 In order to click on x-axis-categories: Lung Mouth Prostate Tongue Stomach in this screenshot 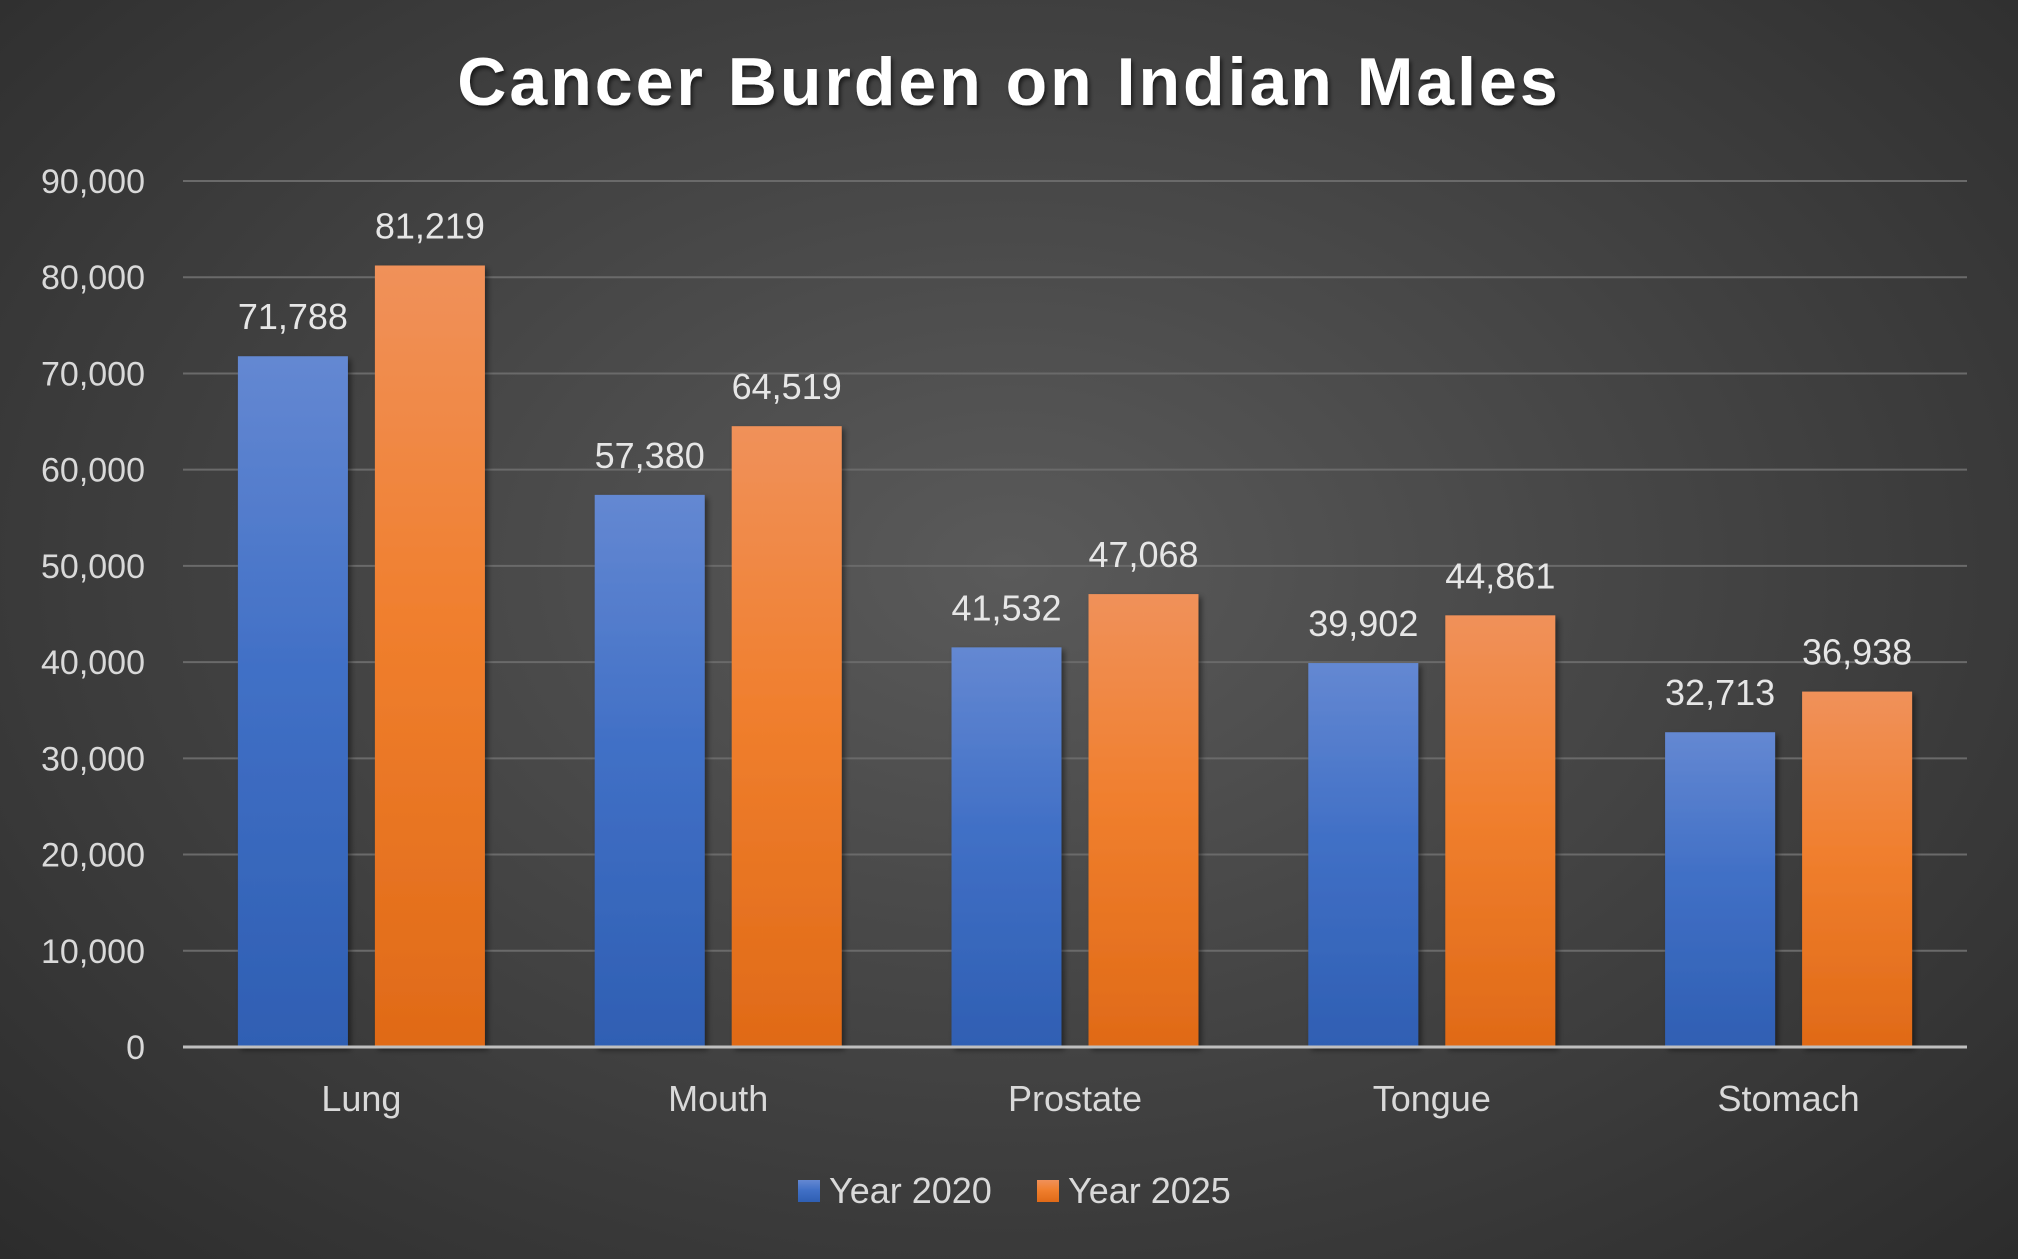, I will do `click(1090, 1098)`.